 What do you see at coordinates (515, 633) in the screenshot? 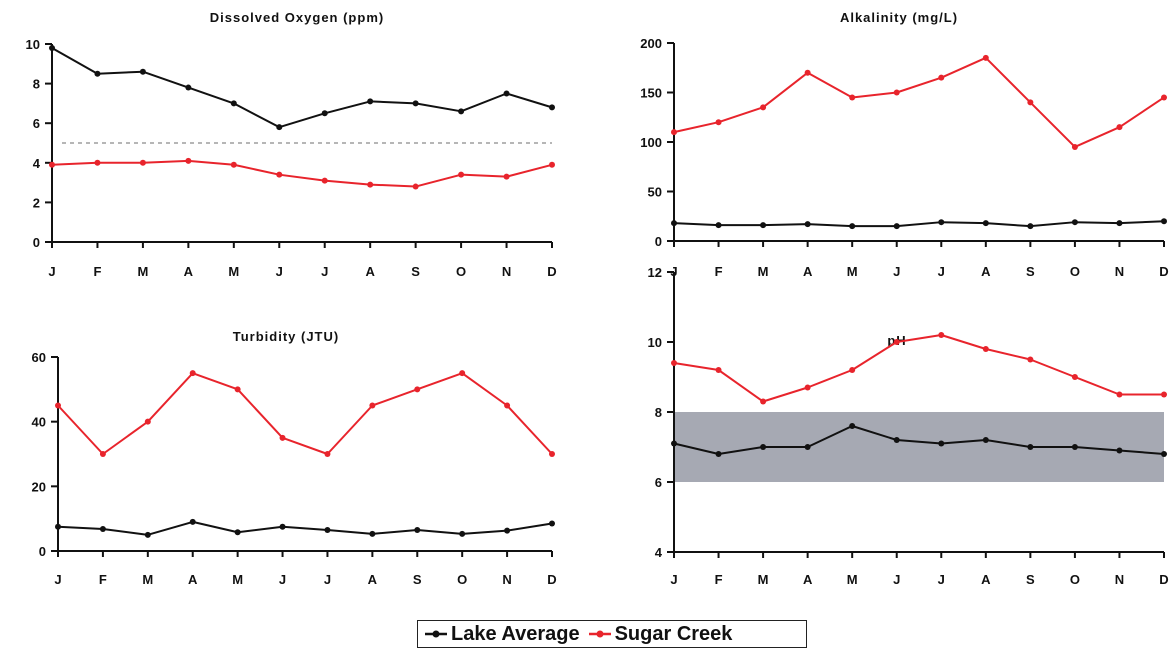
I see `legend-label-lake-average: Lake Average` at bounding box center [515, 633].